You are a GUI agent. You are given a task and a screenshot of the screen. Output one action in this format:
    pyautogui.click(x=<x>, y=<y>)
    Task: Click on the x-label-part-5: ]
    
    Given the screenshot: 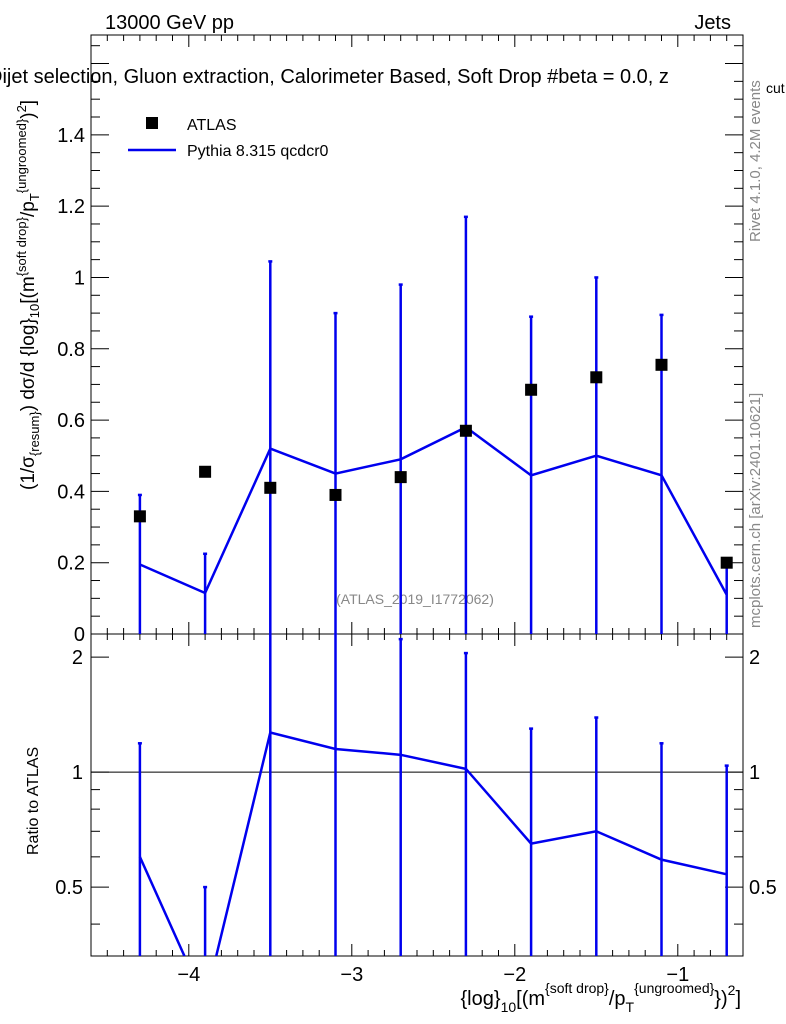 What is the action you would take?
    pyautogui.click(x=738, y=999)
    